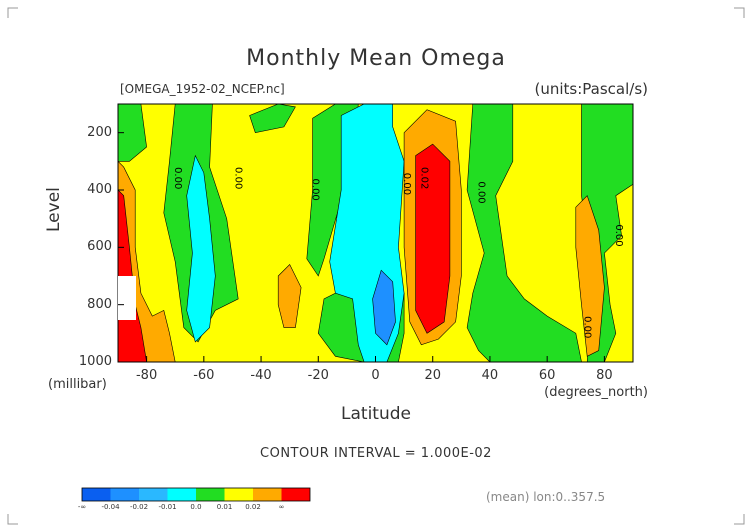 This screenshot has width=752, height=532. What do you see at coordinates (596, 392) in the screenshot?
I see `x-axis-unit: (degrees_north)` at bounding box center [596, 392].